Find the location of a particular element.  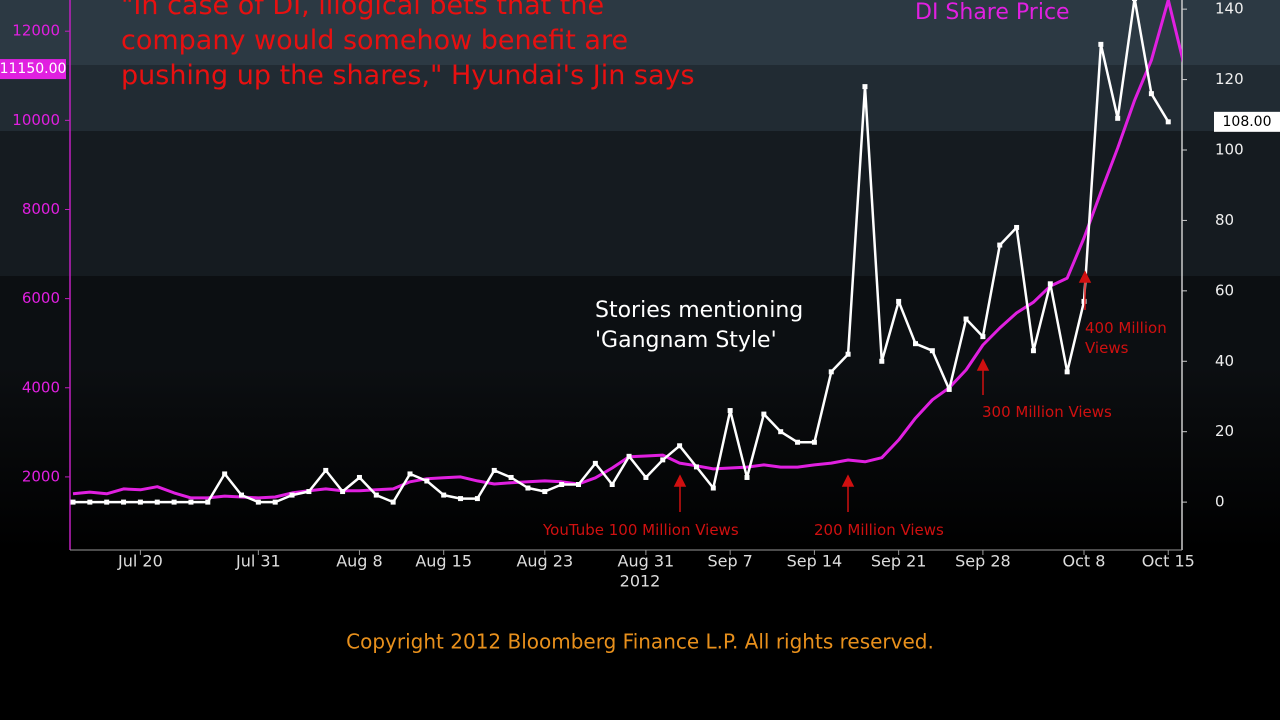

event-label: 200 Million Views is located at coordinates (879, 530).